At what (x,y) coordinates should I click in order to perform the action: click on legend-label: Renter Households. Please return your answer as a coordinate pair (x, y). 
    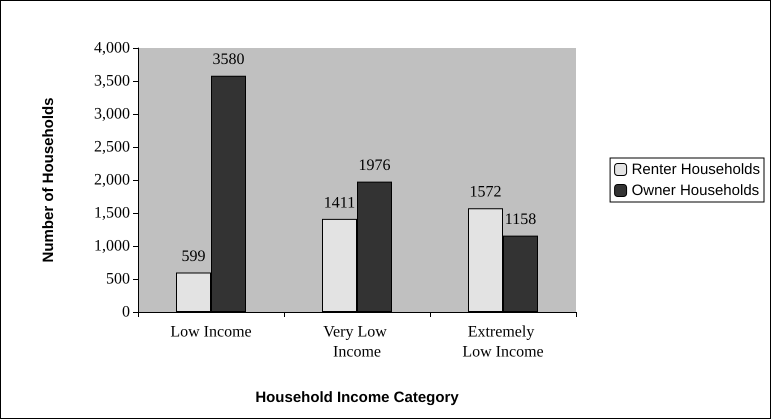
    Looking at the image, I should click on (696, 169).